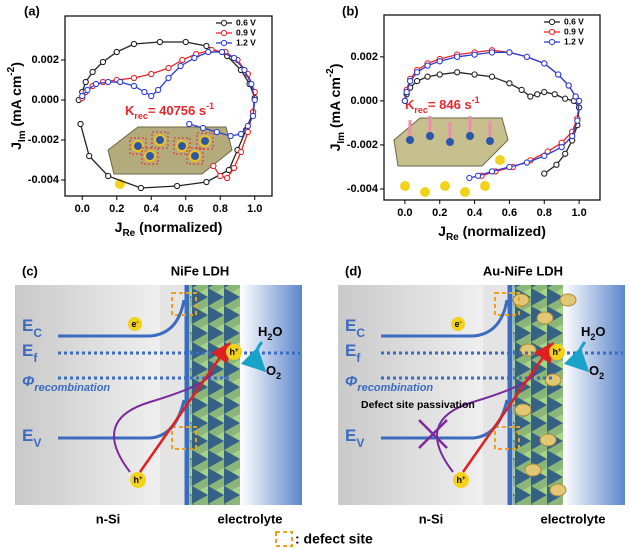  I want to click on level-label-part: Φ, so click(351, 381).